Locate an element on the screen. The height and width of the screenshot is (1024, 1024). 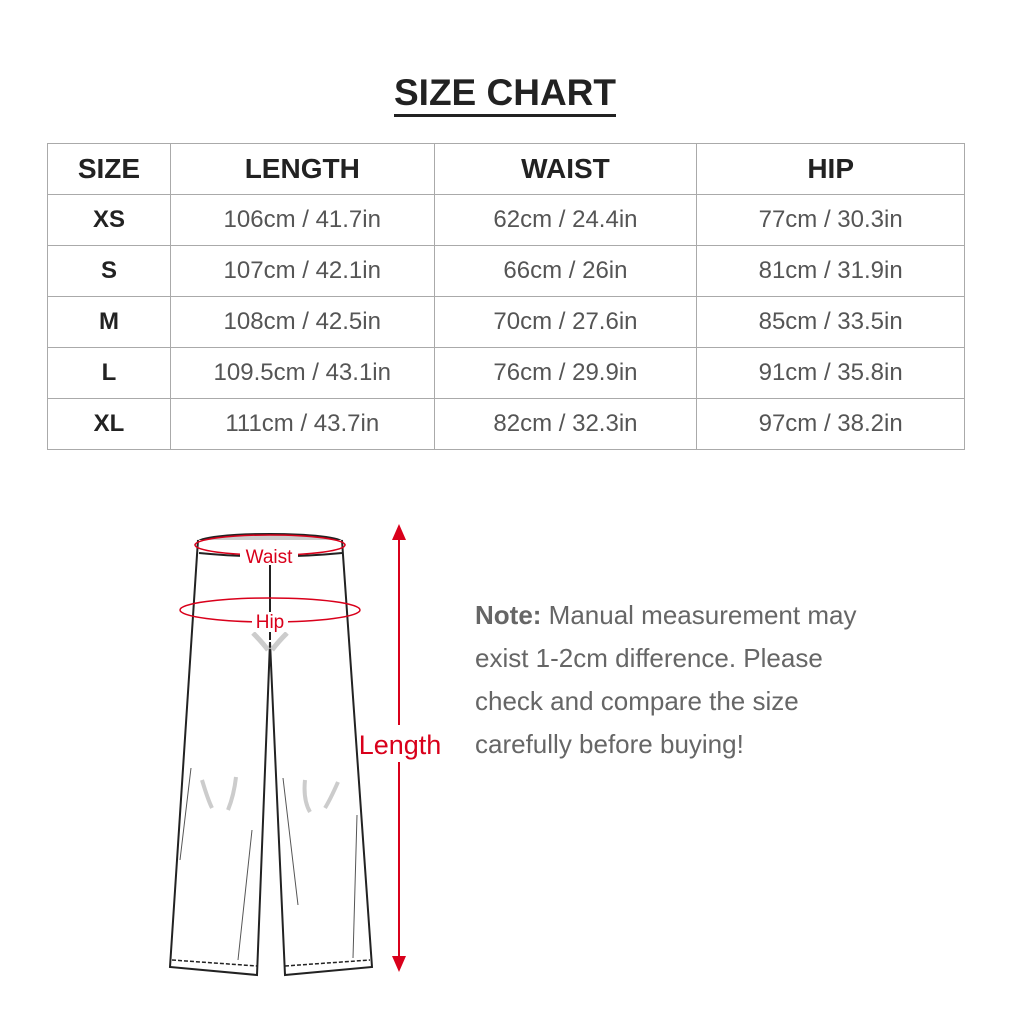
hip-cell: 97cm / 38.2in is located at coordinates (830, 424).